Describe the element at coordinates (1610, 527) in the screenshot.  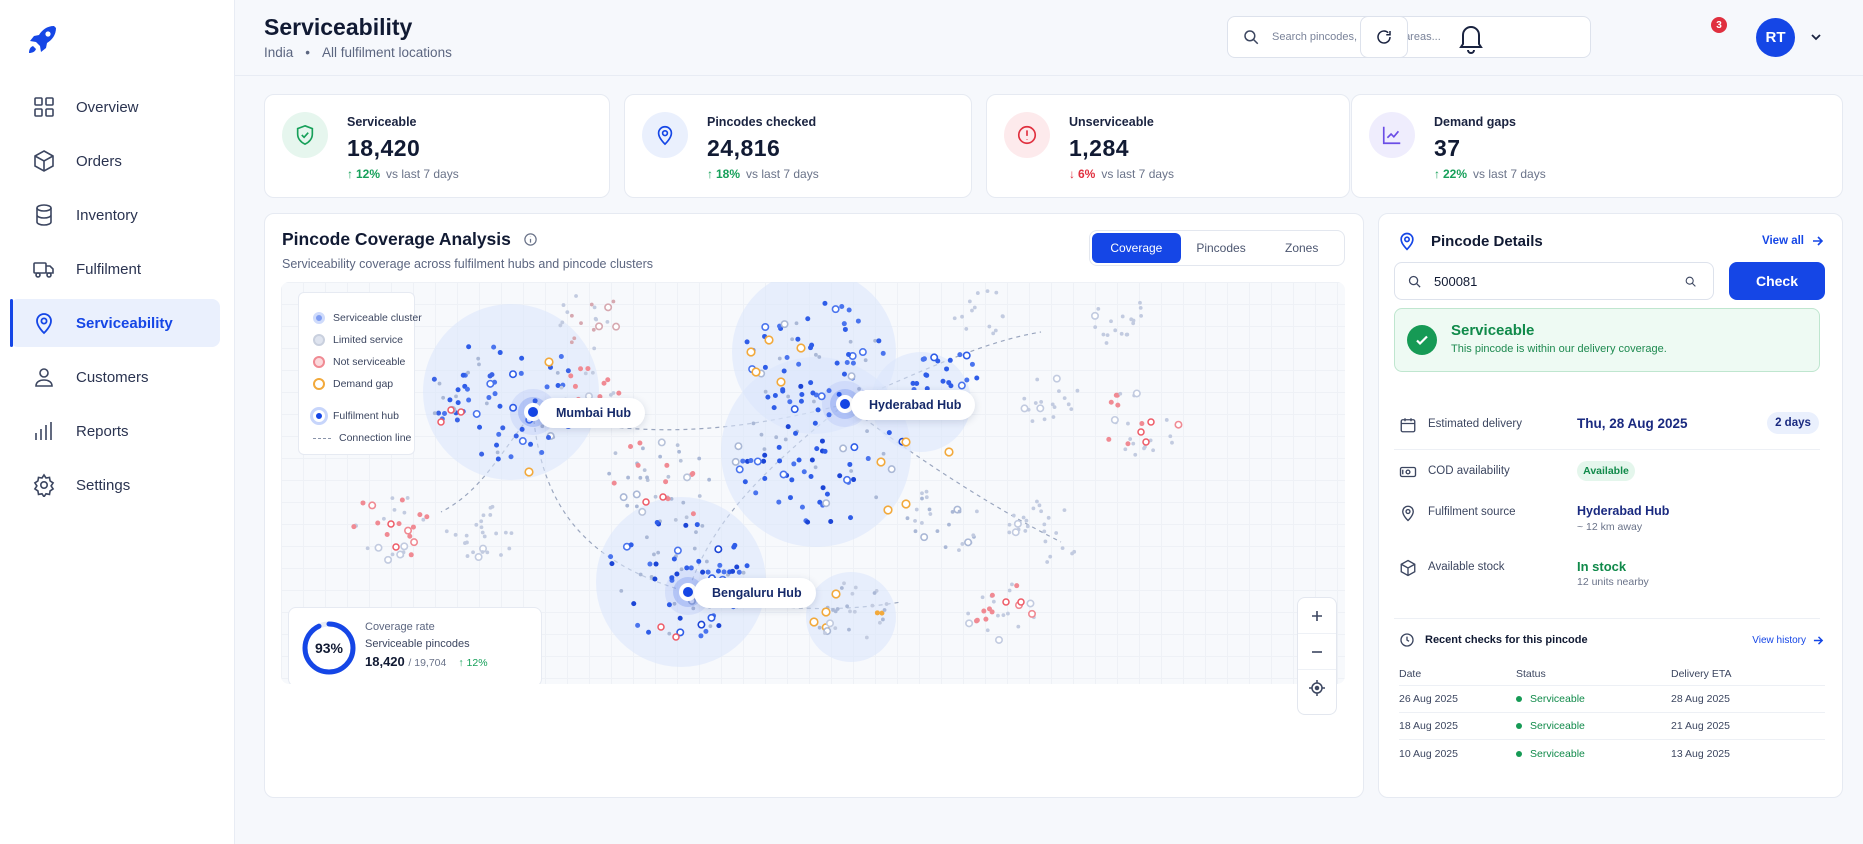
I see `detail-sub: ~ 12 km away` at that location.